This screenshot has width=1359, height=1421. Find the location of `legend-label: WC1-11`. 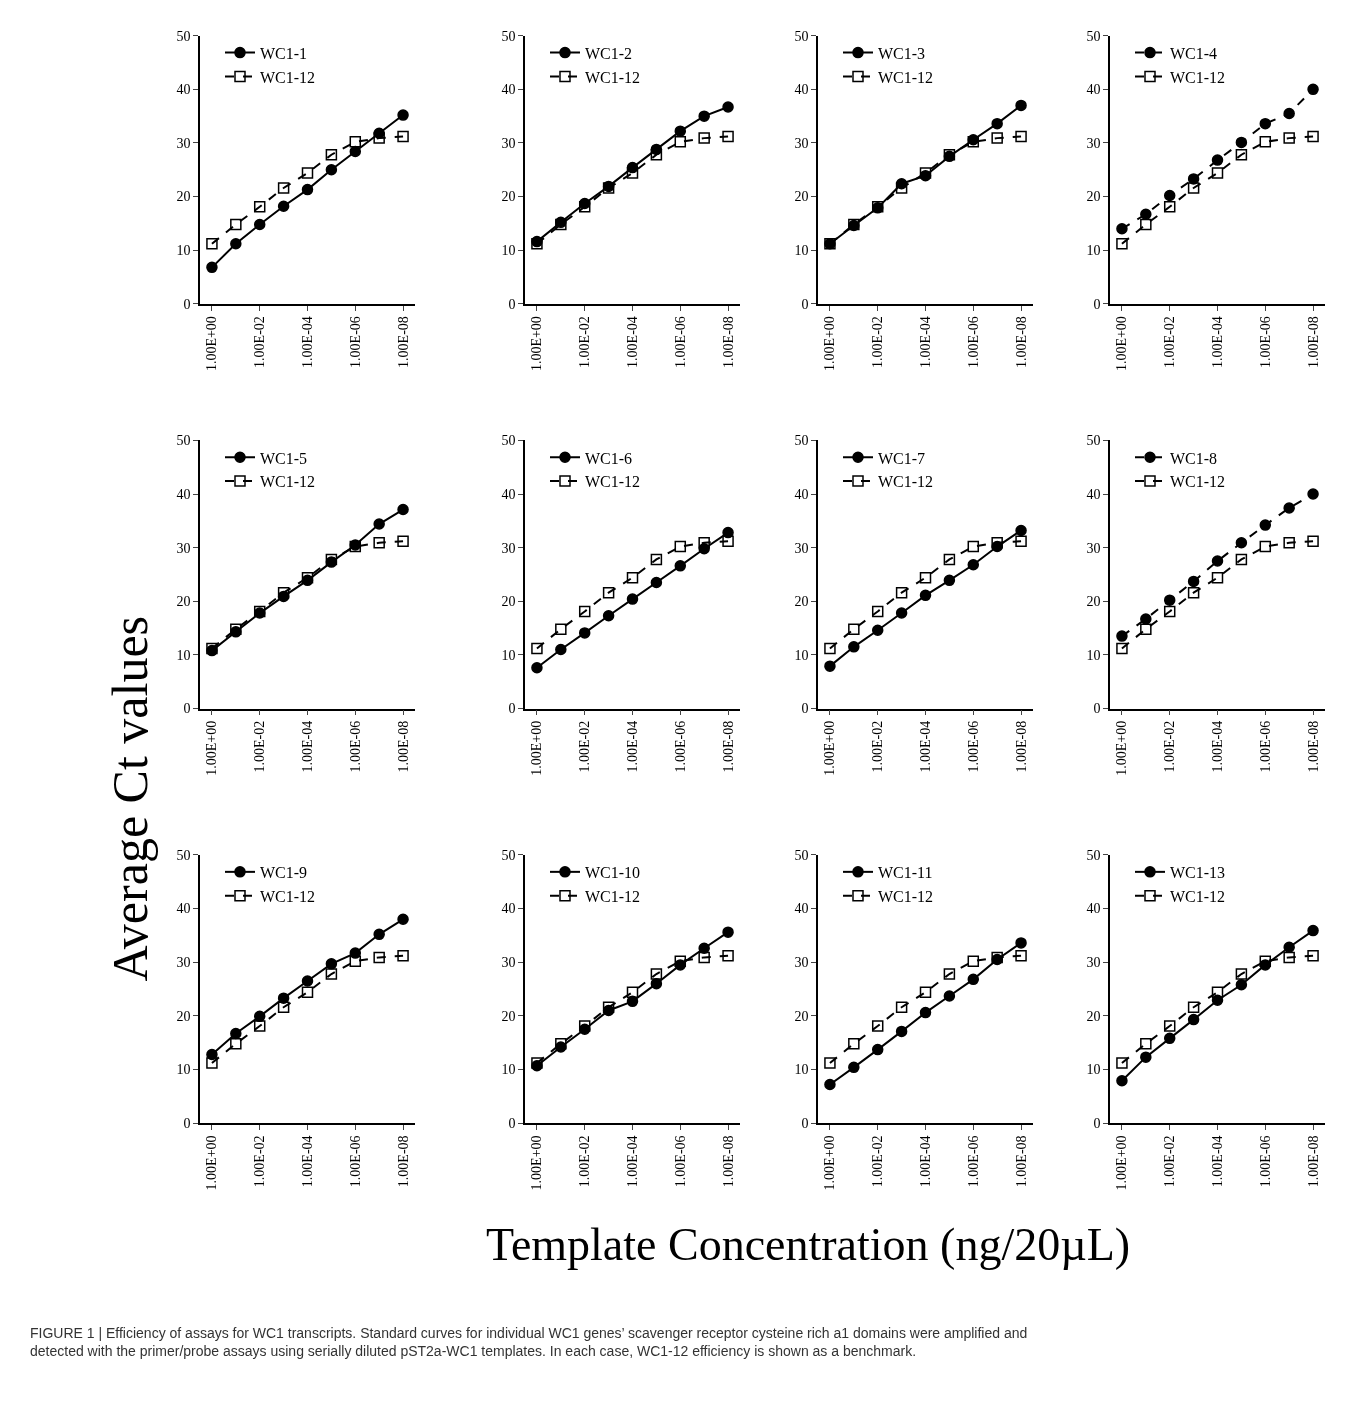

legend-label: WC1-11 is located at coordinates (905, 873).